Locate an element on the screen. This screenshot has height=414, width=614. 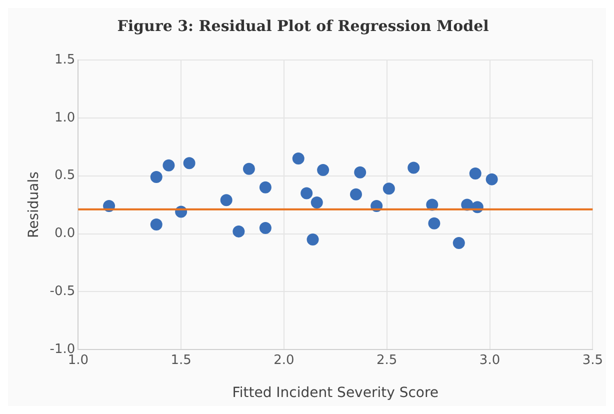
x-tick-label: 2.5 is located at coordinates (387, 360).